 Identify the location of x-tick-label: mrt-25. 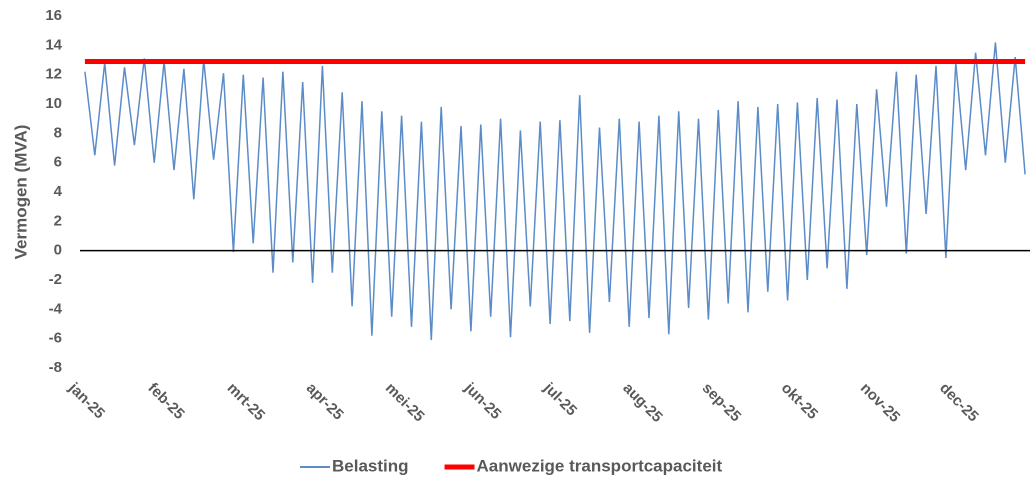
(246, 402).